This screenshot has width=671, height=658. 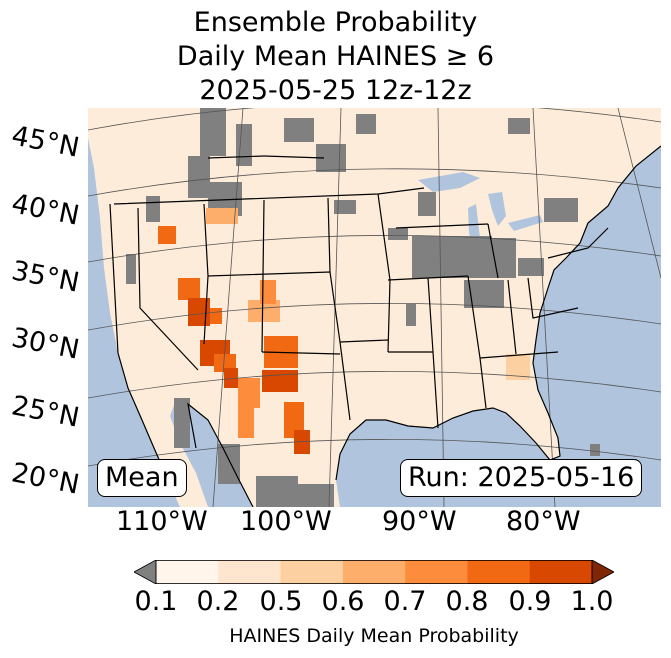 What do you see at coordinates (45, 210) in the screenshot?
I see `latitude-label-40n: 40°N` at bounding box center [45, 210].